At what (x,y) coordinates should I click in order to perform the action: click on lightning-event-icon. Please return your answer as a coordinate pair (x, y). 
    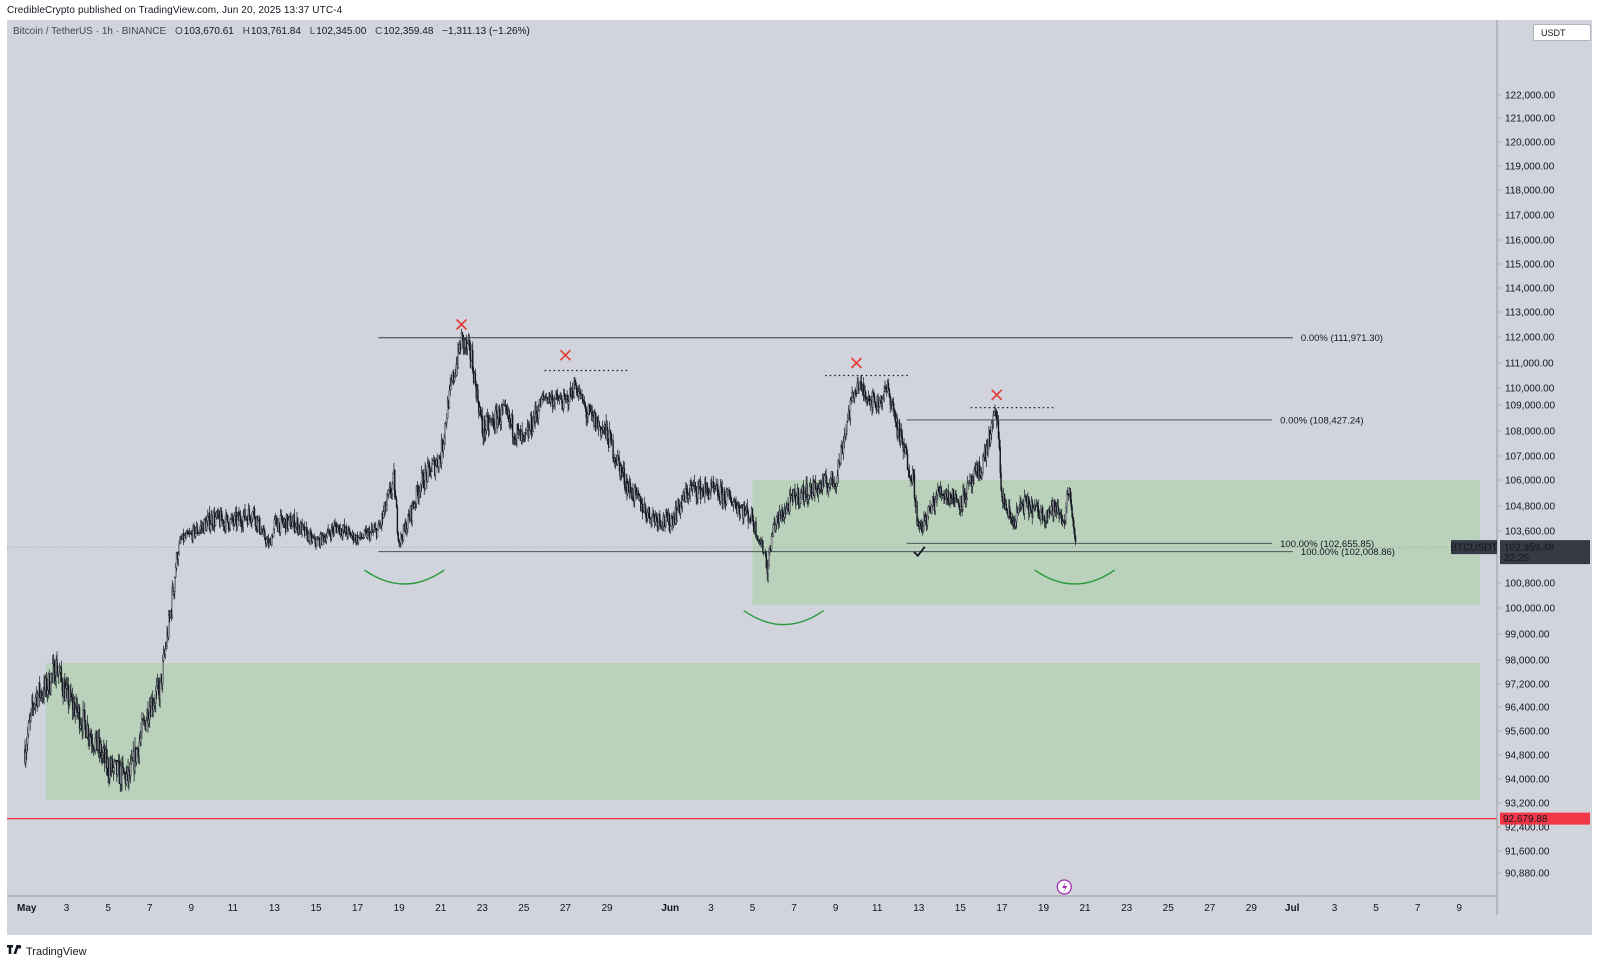
    Looking at the image, I should click on (1064, 887).